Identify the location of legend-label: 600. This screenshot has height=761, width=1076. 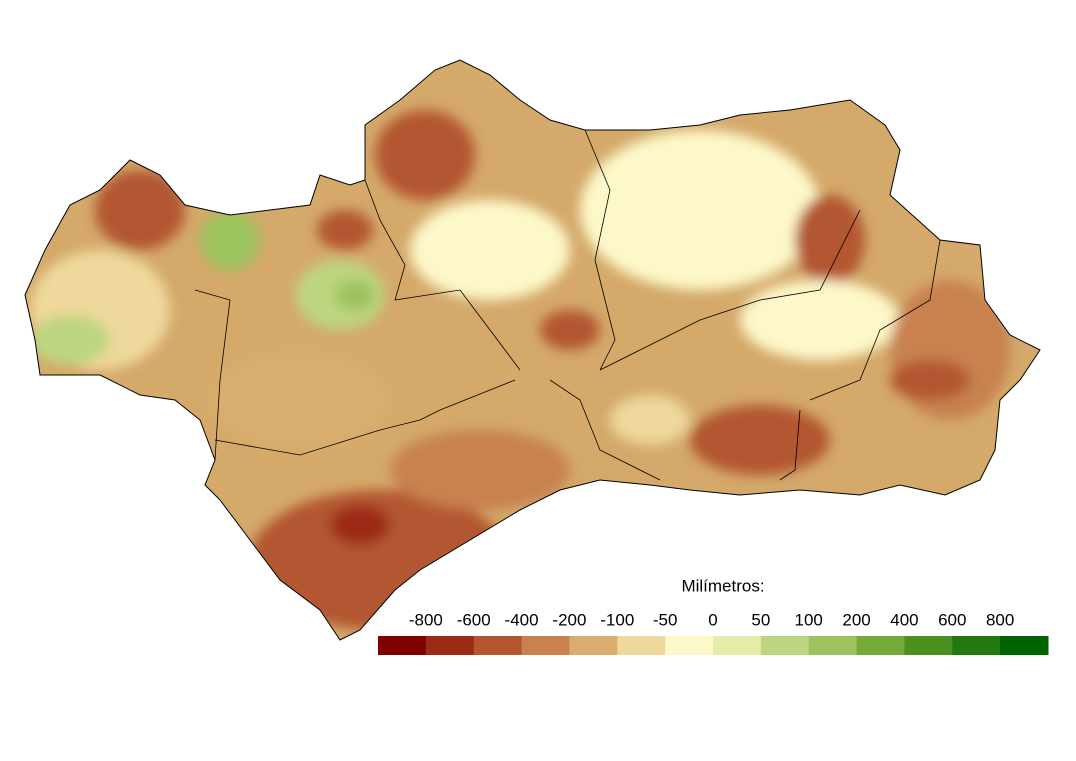
(952, 619).